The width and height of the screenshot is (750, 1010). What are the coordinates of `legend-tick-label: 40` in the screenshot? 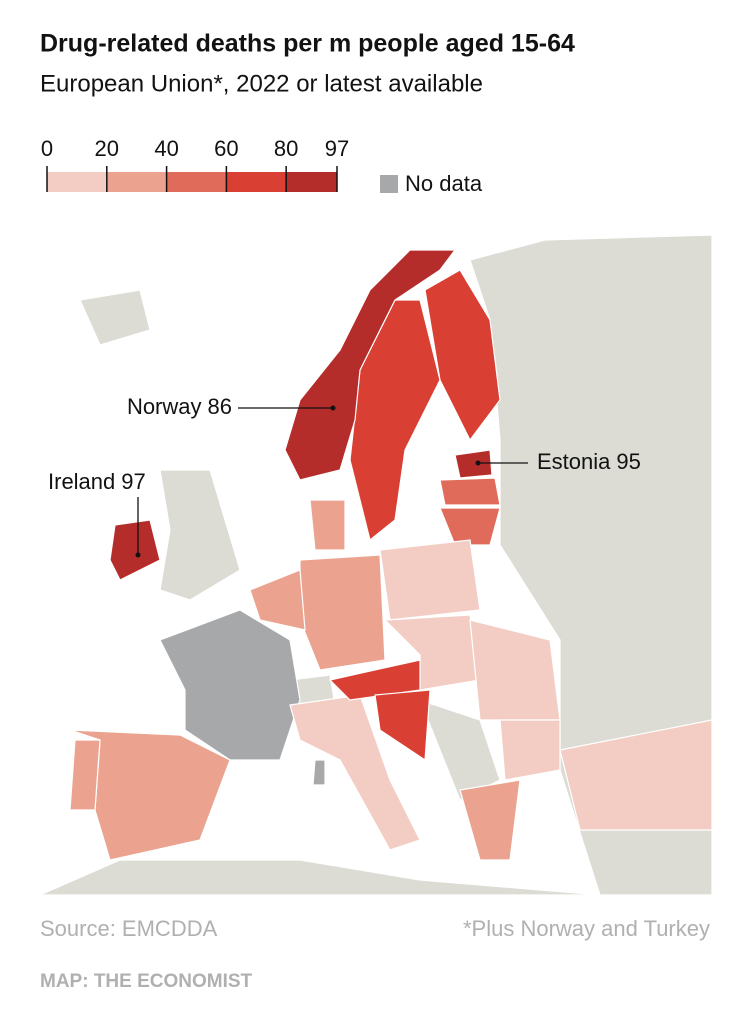 It's located at (166, 148).